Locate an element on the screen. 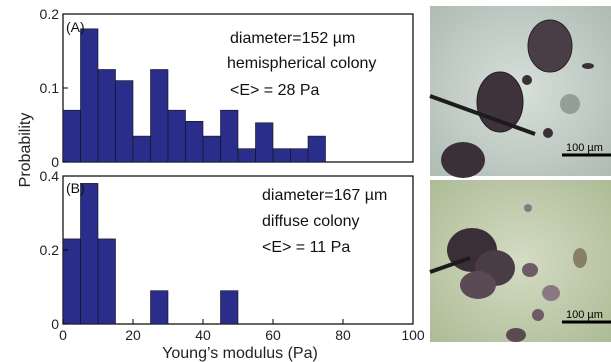  x-tick-label-60: 60 is located at coordinates (273, 335).